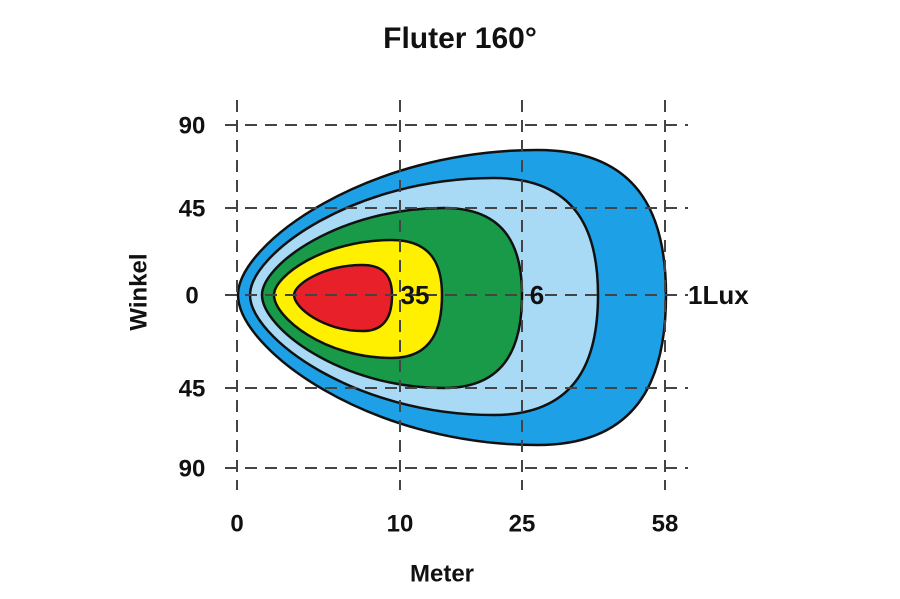 Image resolution: width=900 pixels, height=599 pixels. I want to click on x-tick-label: 10, so click(400, 523).